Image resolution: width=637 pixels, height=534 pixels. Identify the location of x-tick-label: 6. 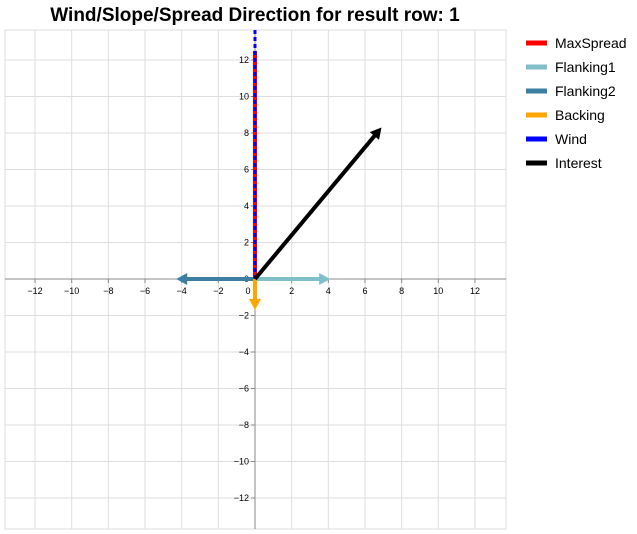
(364, 291).